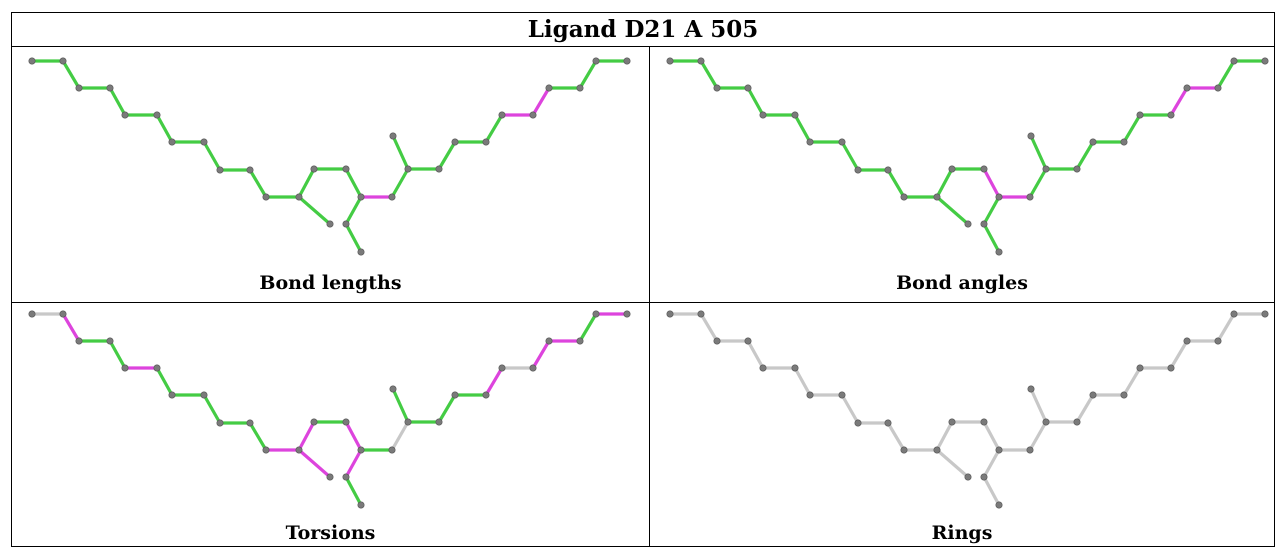 Image resolution: width=1276 pixels, height=548 pixels. Describe the element at coordinates (962, 533) in the screenshot. I see `caption-rings: Rings` at that location.